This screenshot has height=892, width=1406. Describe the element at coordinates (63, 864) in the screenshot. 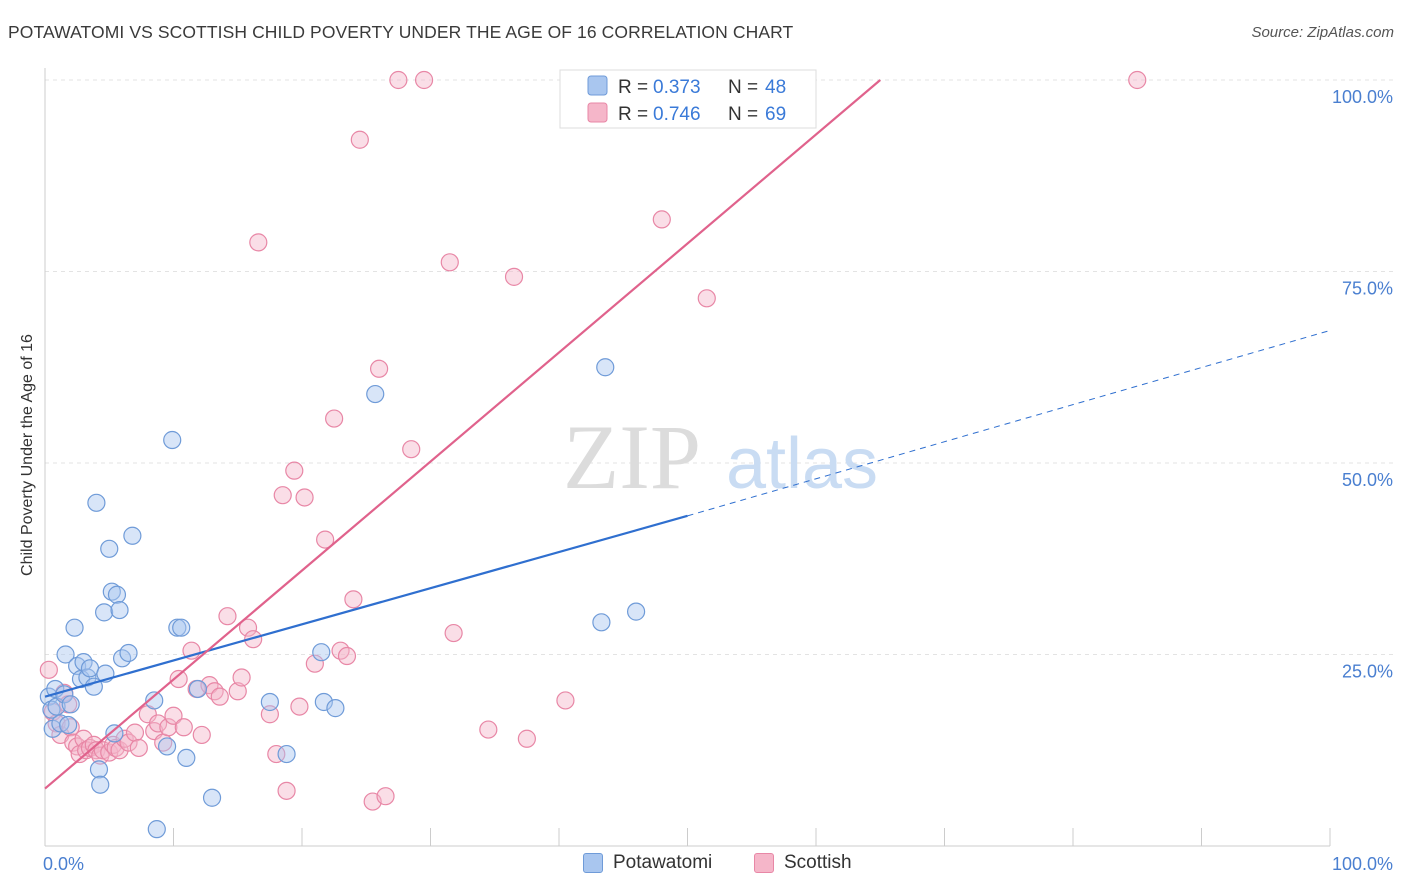

I see `x-tick-label-0: 0.0%` at that location.